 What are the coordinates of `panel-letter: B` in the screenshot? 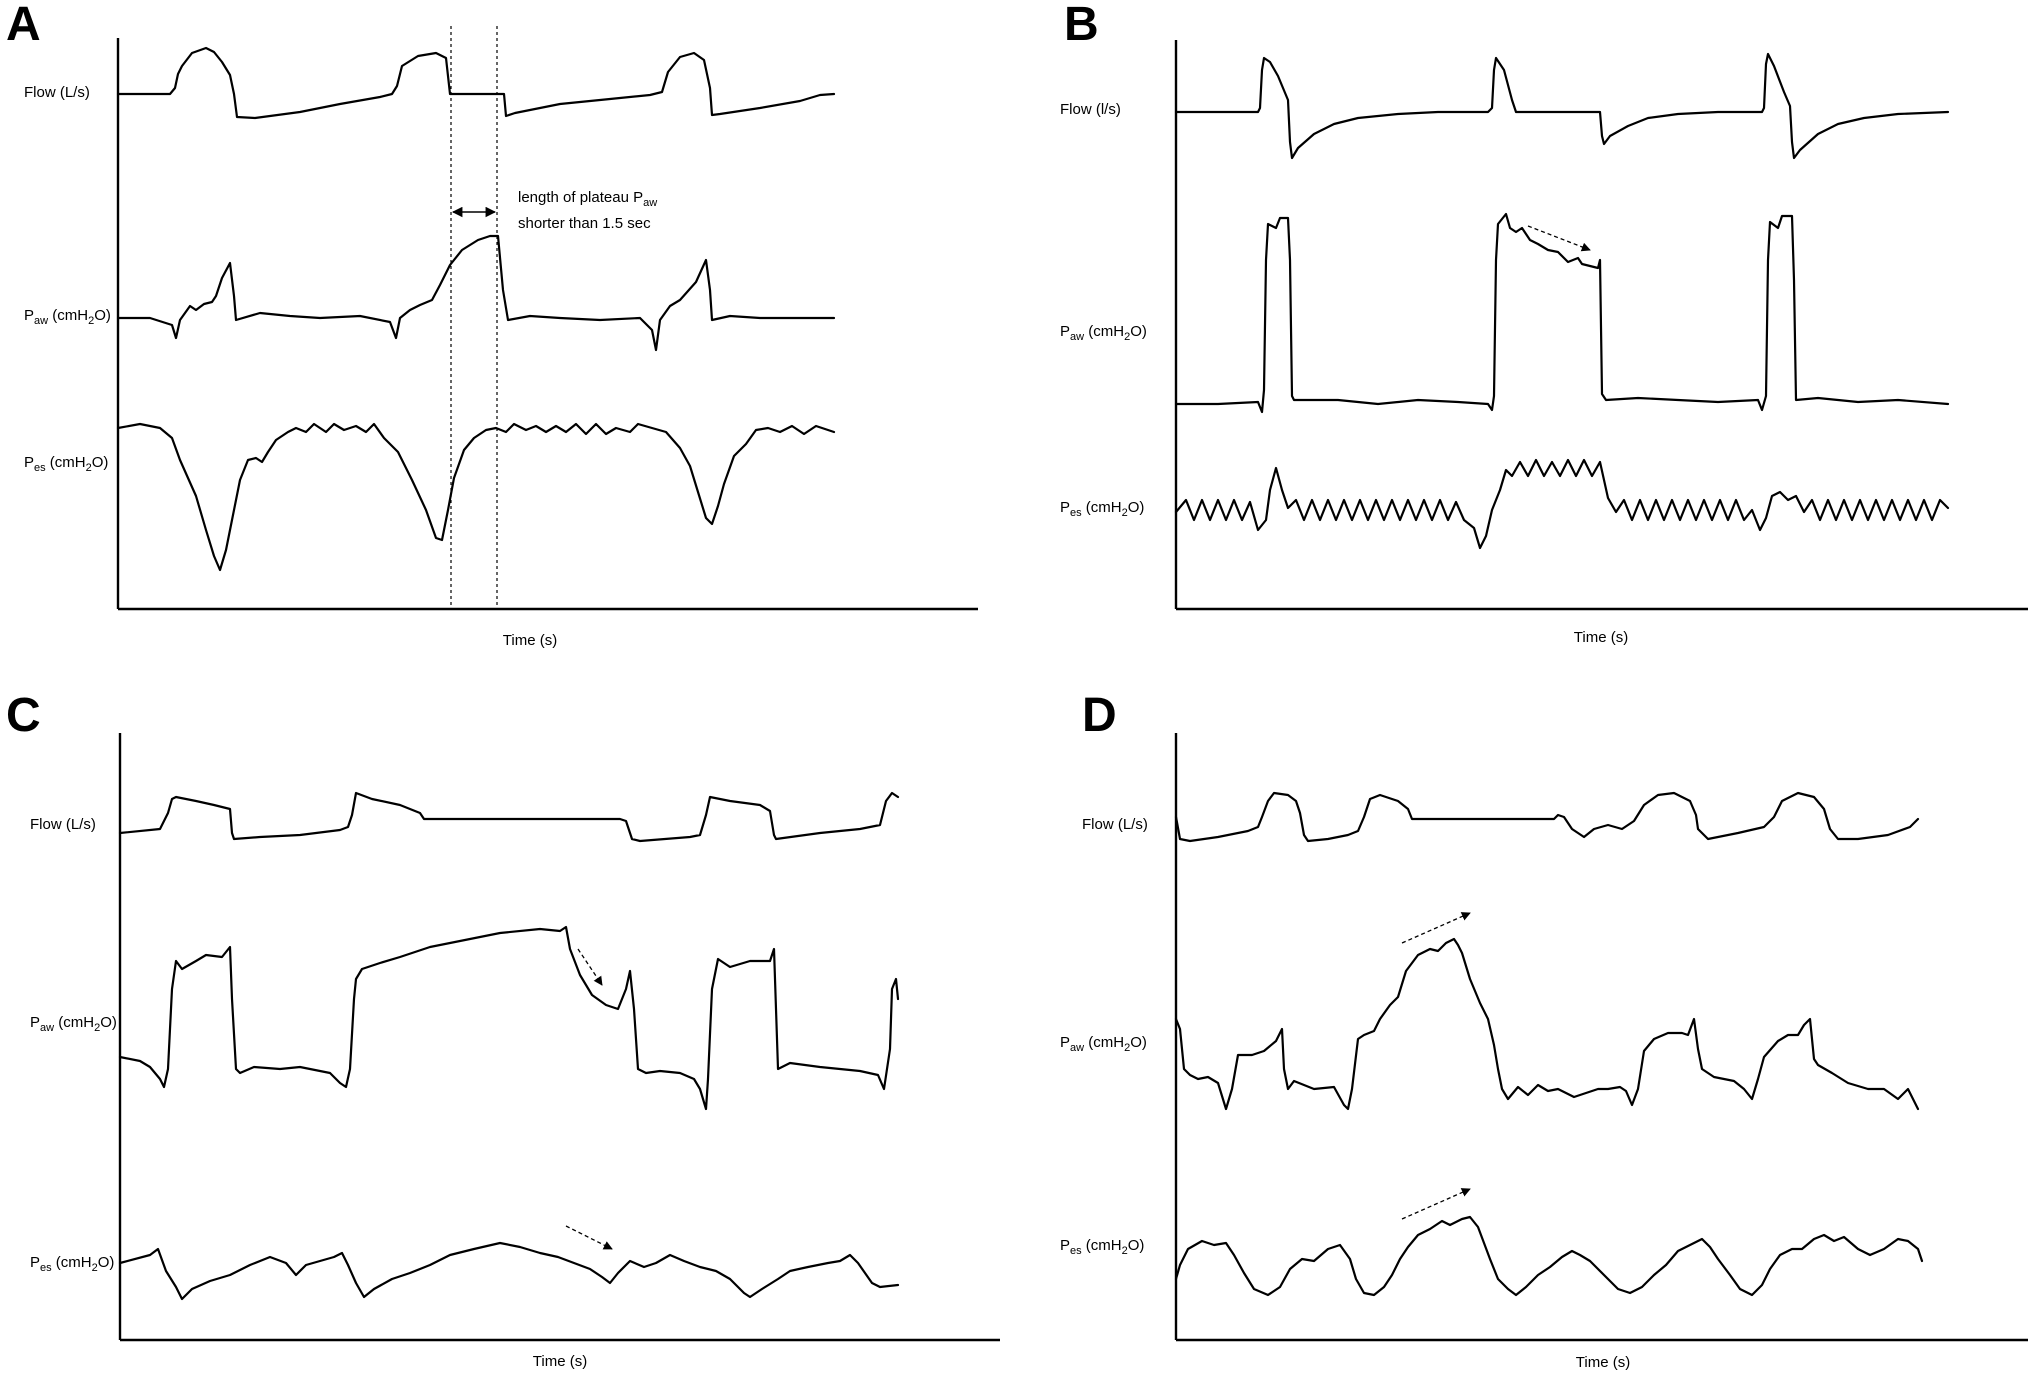 It's located at (1081, 25).